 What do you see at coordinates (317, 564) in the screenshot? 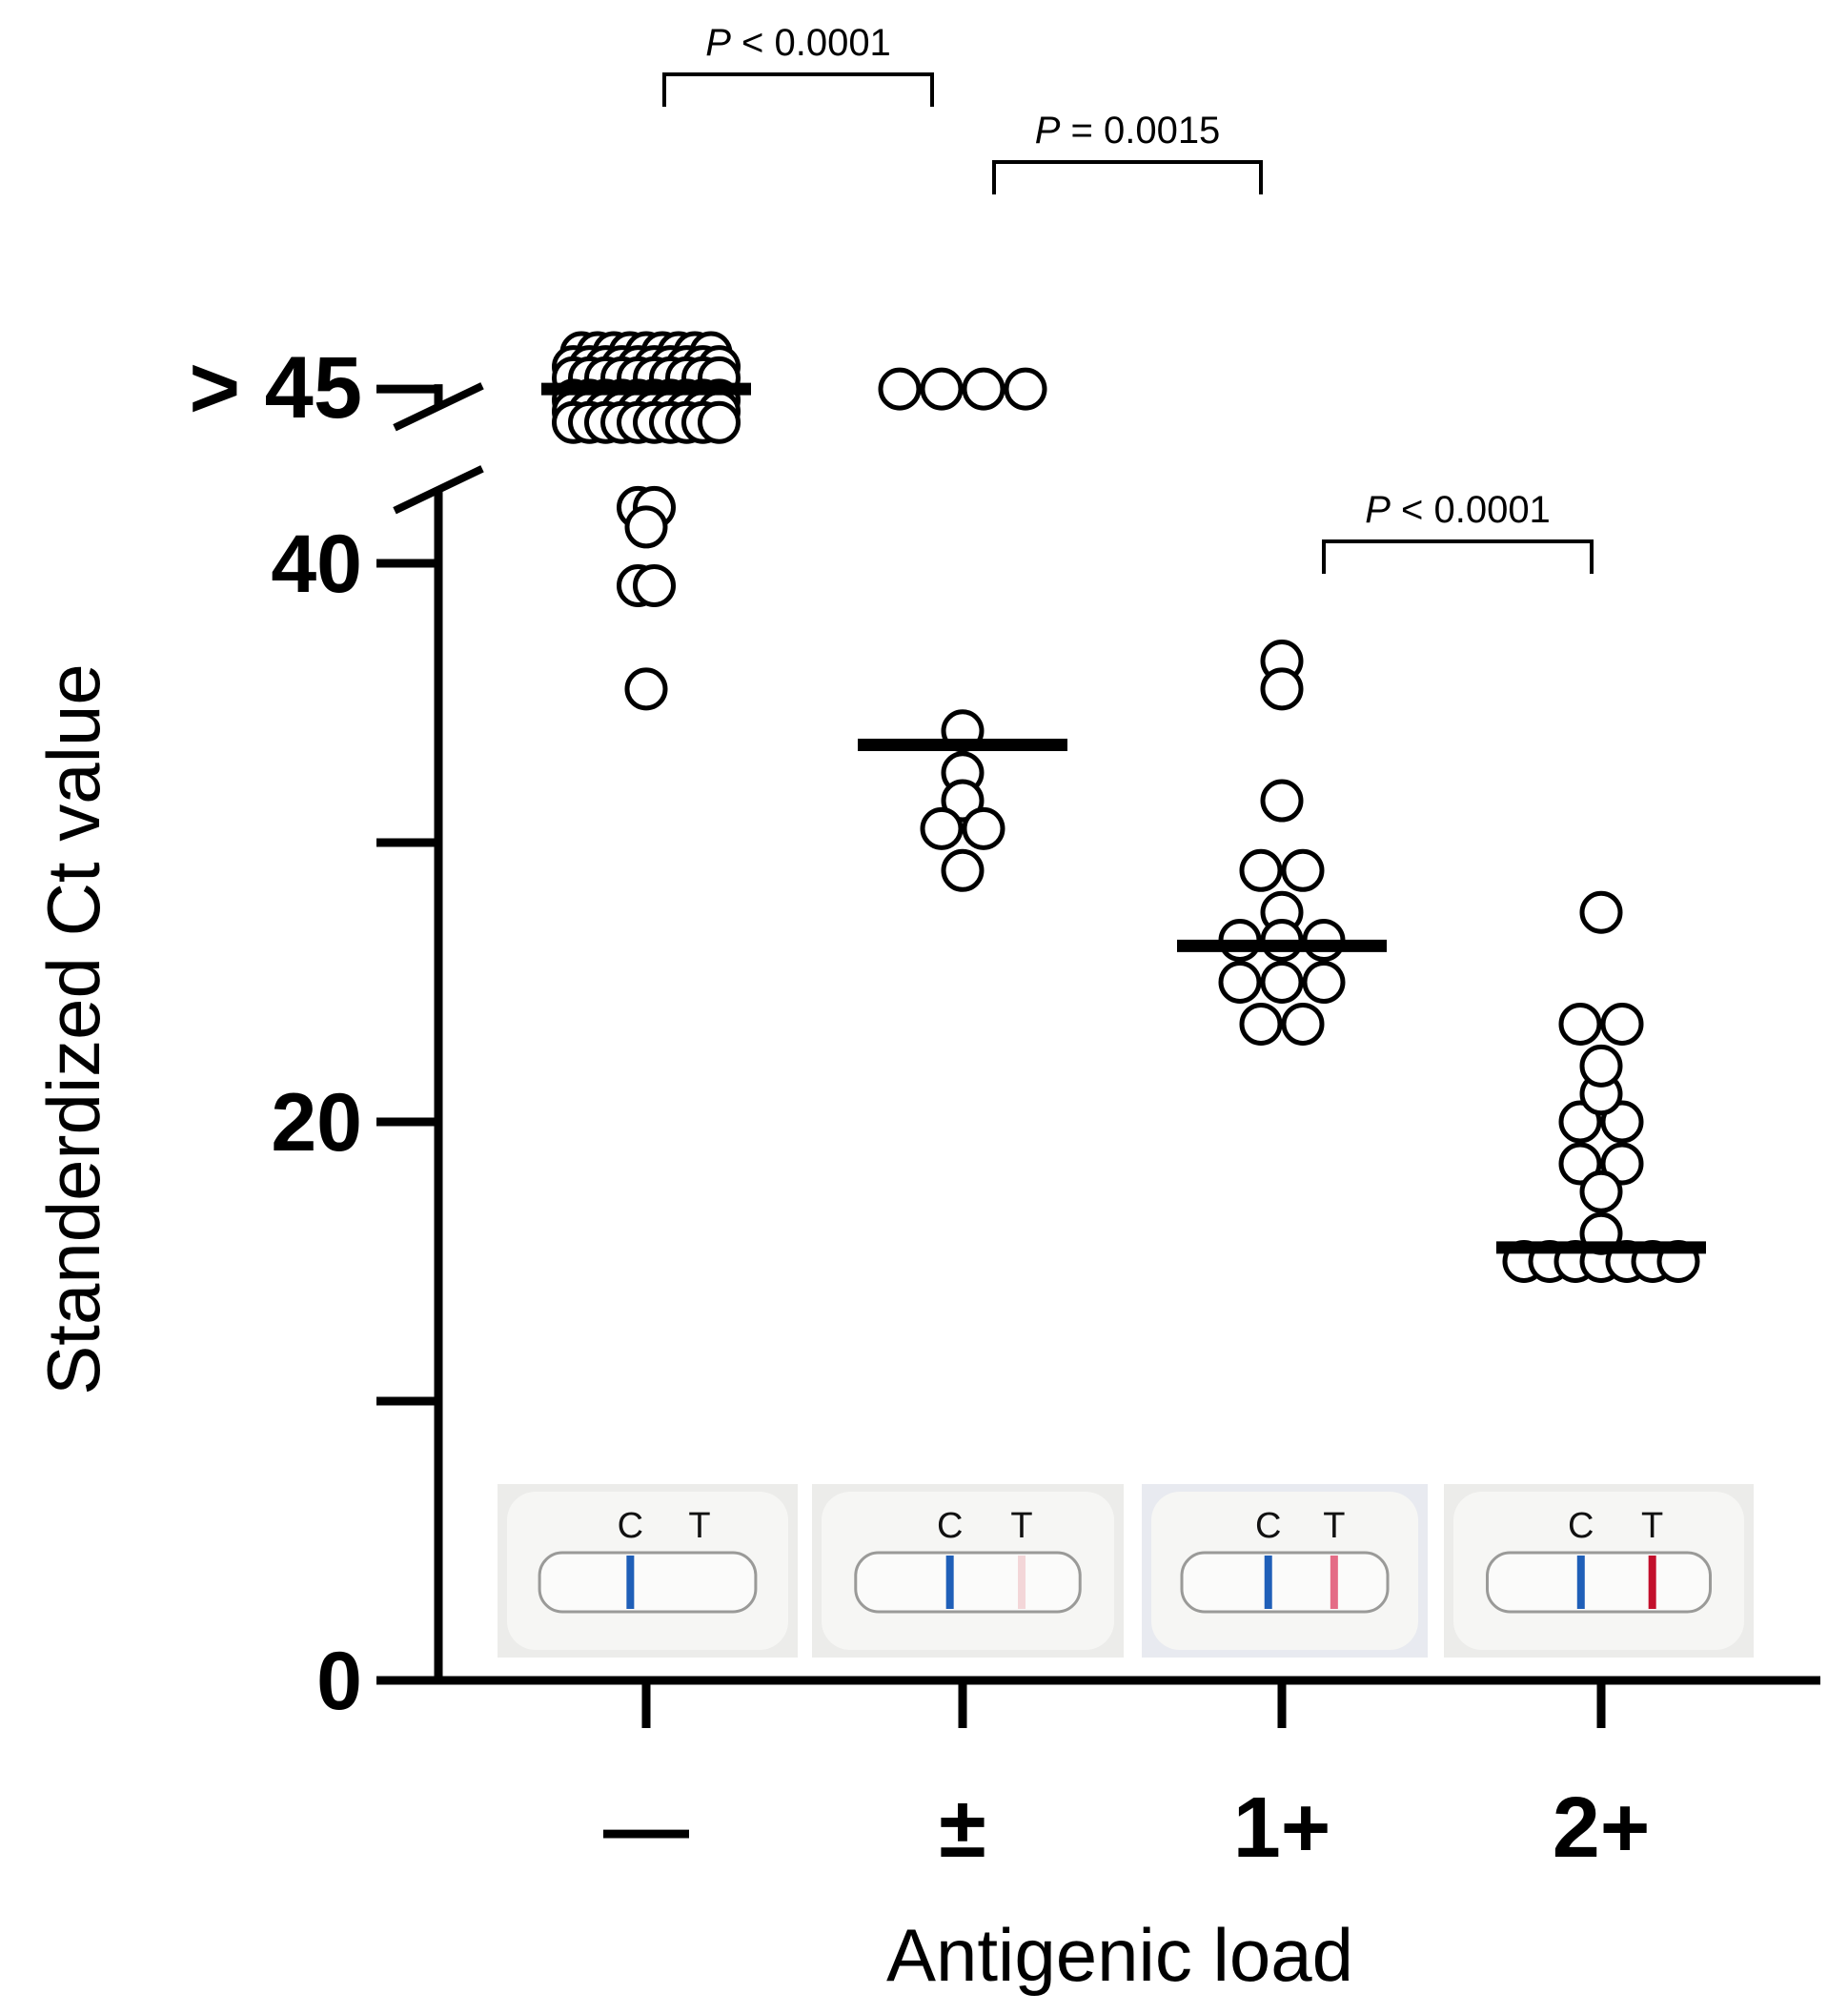
I see `y-tick-label: 40` at bounding box center [317, 564].